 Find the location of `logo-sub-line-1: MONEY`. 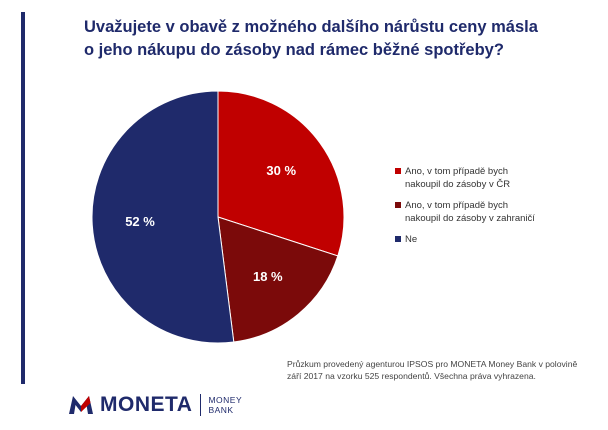

logo-sub-line-1: MONEY is located at coordinates (225, 400).